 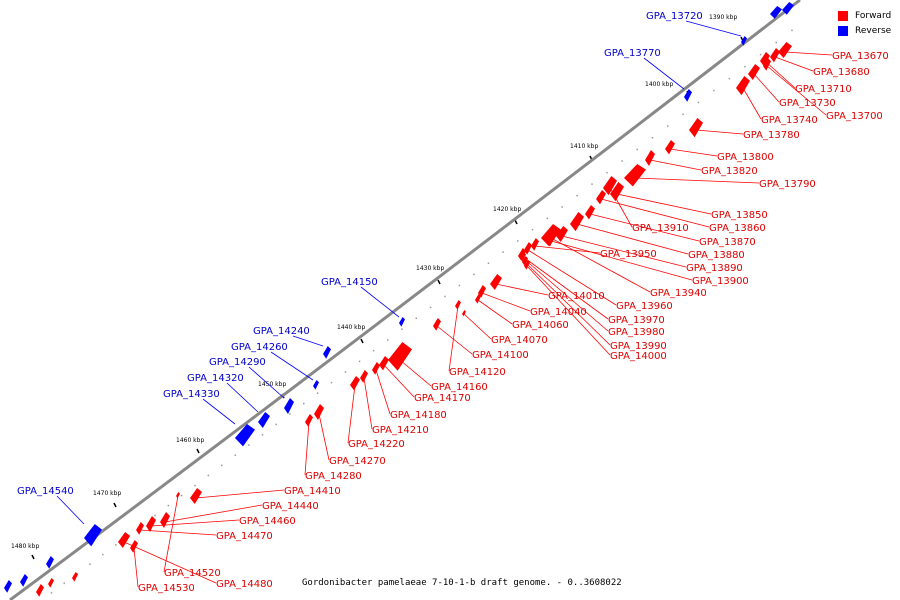 I want to click on forward-gene-label: GPA_14470, so click(x=244, y=536).